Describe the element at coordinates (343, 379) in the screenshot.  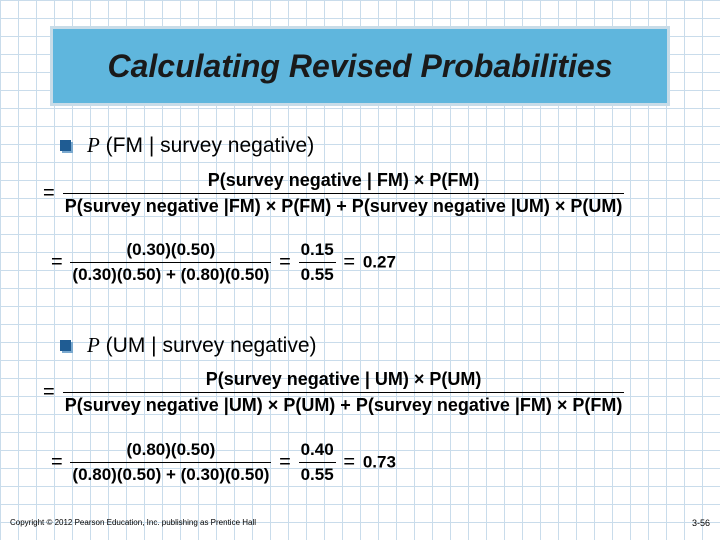
I see `formula-numerator: P(survey negative | UM) × P(UM)` at that location.